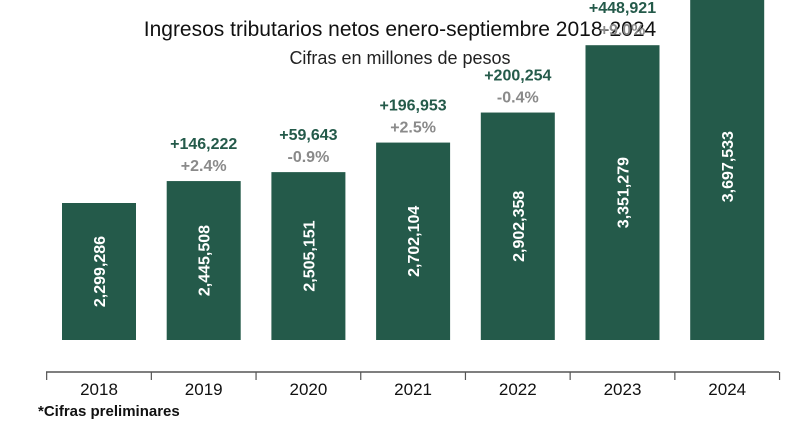  I want to click on change-pct-label-2019: +2.4%, so click(204, 166).